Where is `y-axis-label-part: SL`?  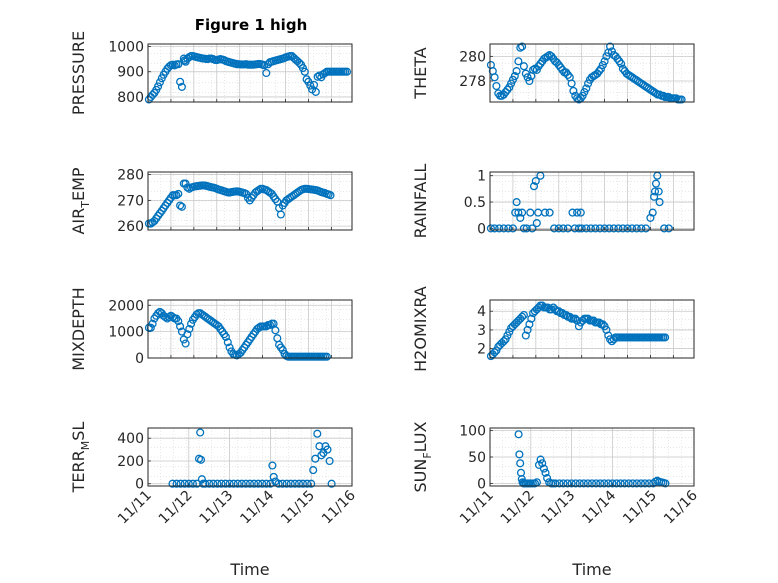
y-axis-label-part: SL is located at coordinates (78, 431).